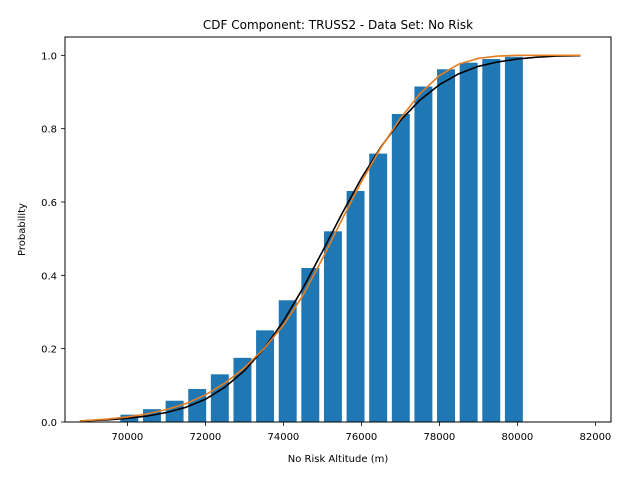 The height and width of the screenshot is (480, 640). What do you see at coordinates (49, 203) in the screenshot?
I see `y-tick-label: 0.6` at bounding box center [49, 203].